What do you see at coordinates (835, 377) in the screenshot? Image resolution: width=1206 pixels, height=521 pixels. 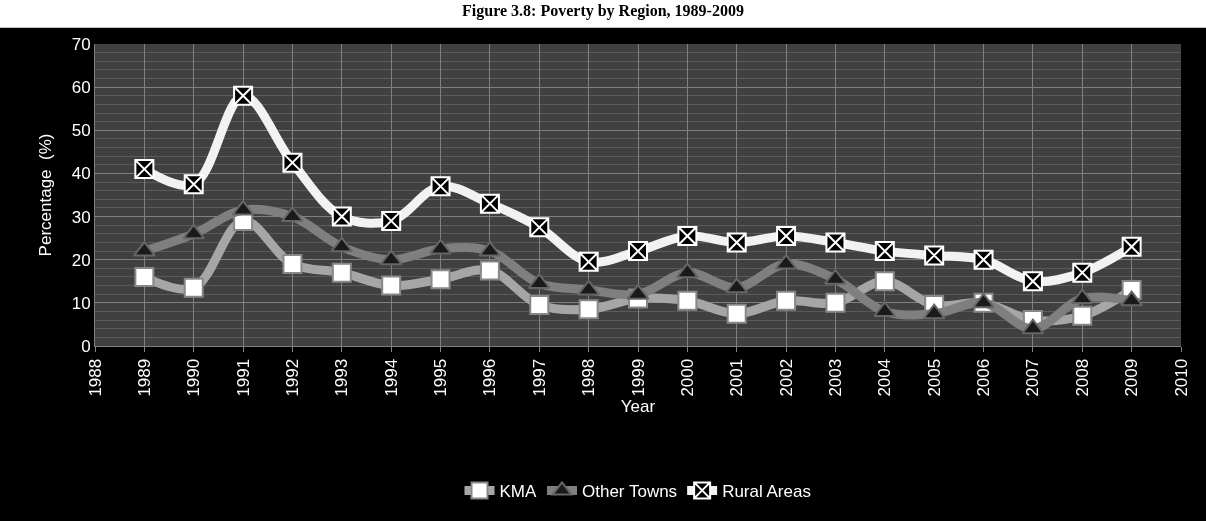 I see `x-tick-label: 2003` at bounding box center [835, 377].